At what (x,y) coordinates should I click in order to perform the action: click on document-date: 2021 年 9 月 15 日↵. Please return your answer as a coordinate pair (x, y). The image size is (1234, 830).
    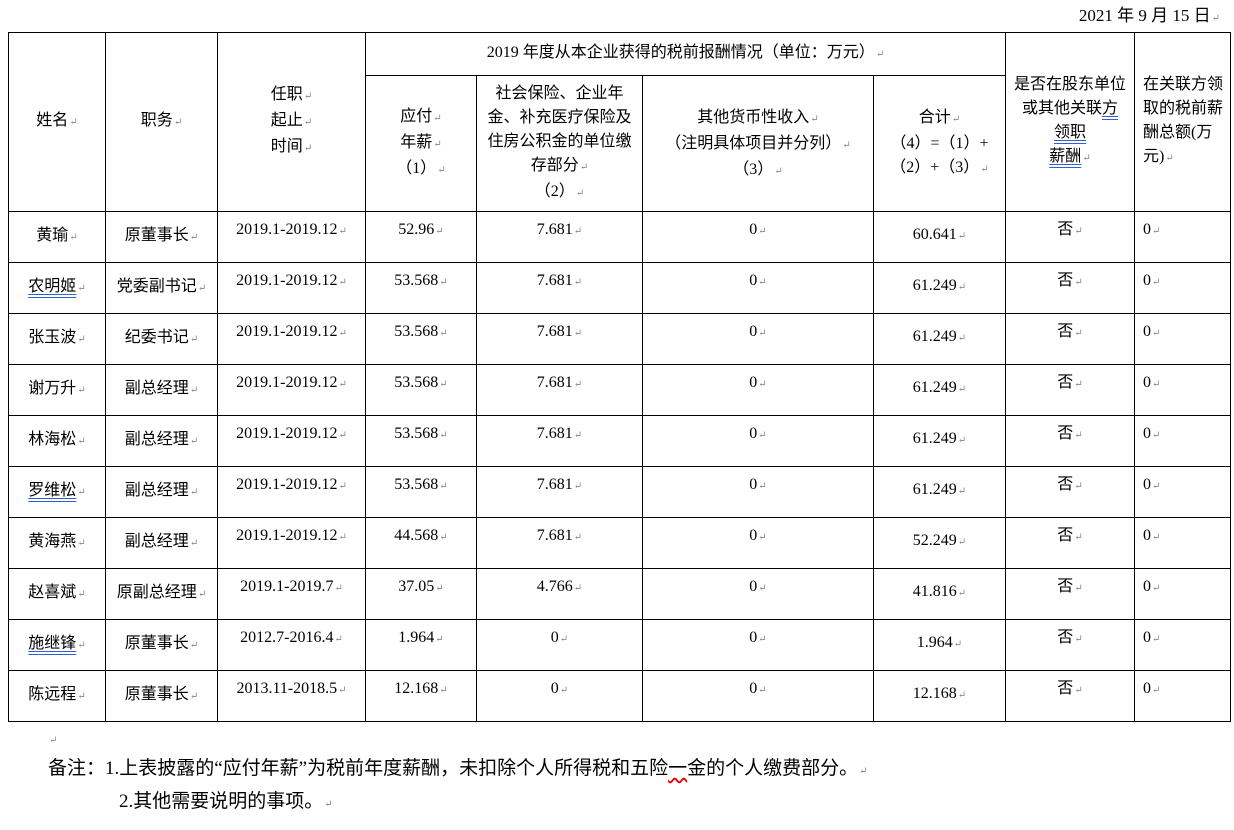
    Looking at the image, I should click on (621, 18).